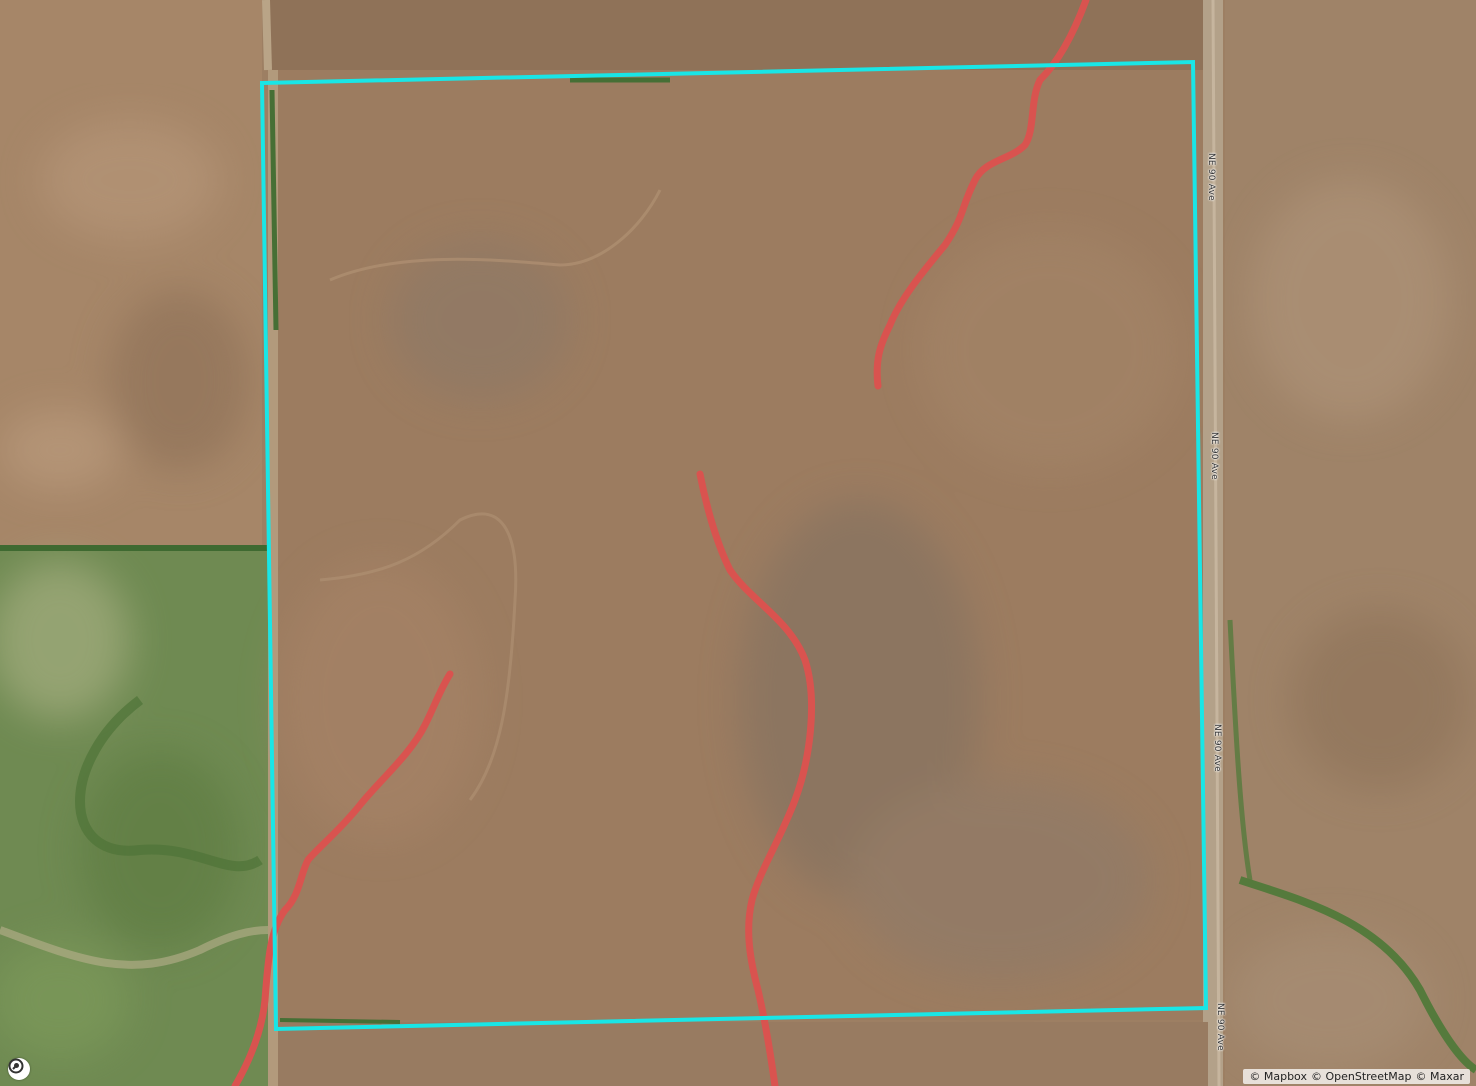 The height and width of the screenshot is (1086, 1476). I want to click on mapbox-logo-icon, so click(19, 1069).